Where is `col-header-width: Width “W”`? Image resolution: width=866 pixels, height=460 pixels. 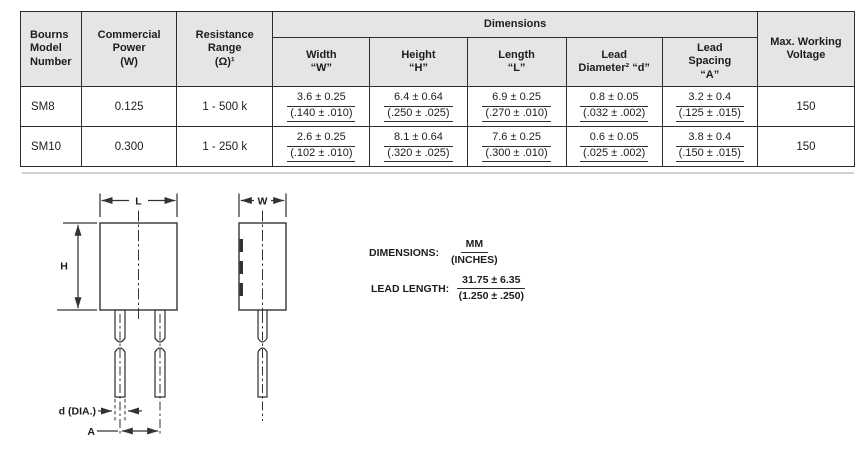
col-header-width: Width “W” is located at coordinates (321, 62).